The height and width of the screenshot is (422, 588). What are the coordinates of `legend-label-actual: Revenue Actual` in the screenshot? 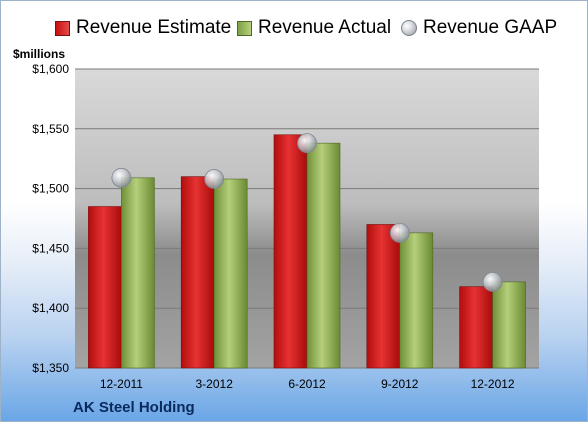 It's located at (325, 27).